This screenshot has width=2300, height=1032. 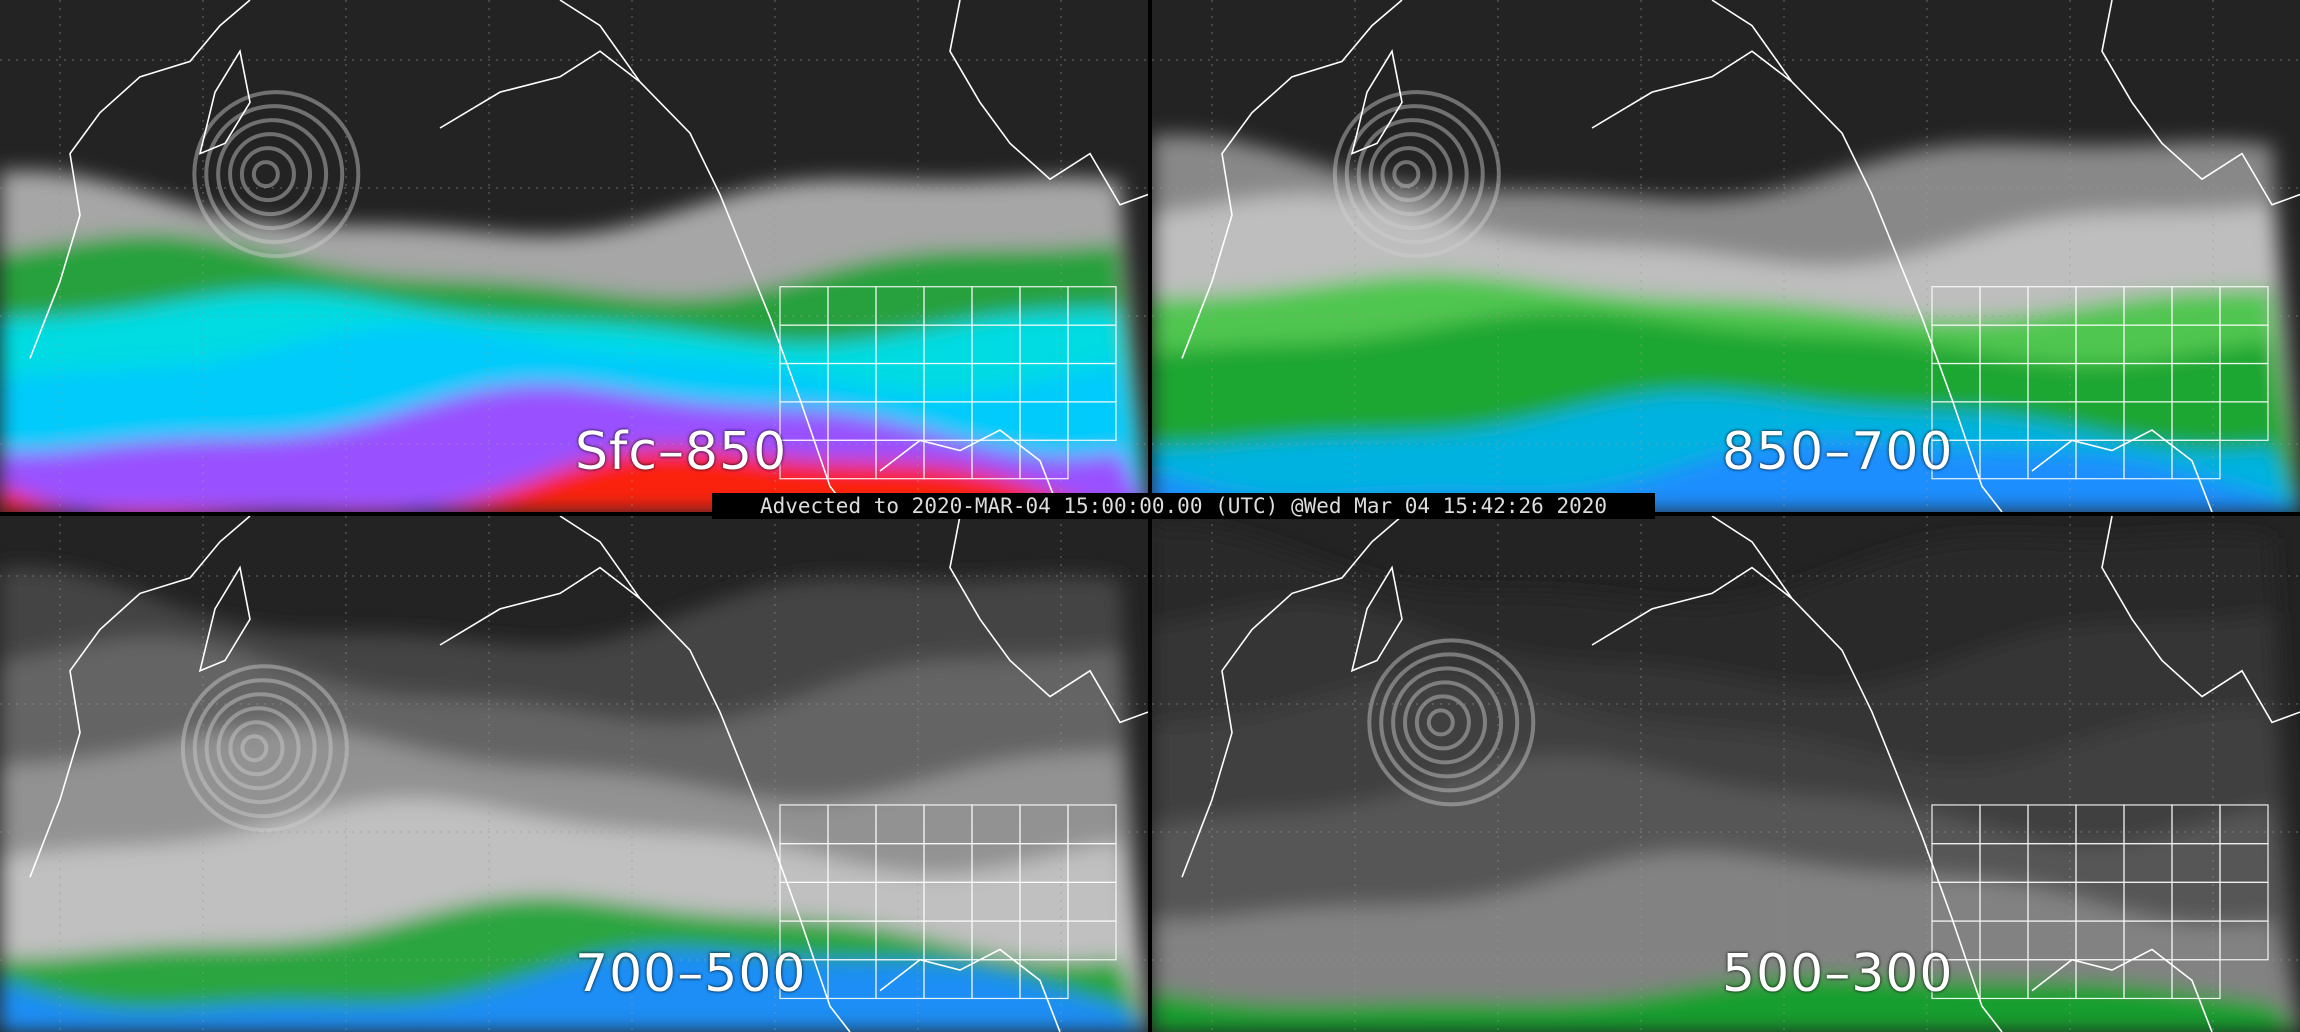 What do you see at coordinates (1838, 452) in the screenshot?
I see `layer-label-850-700: 850–700` at bounding box center [1838, 452].